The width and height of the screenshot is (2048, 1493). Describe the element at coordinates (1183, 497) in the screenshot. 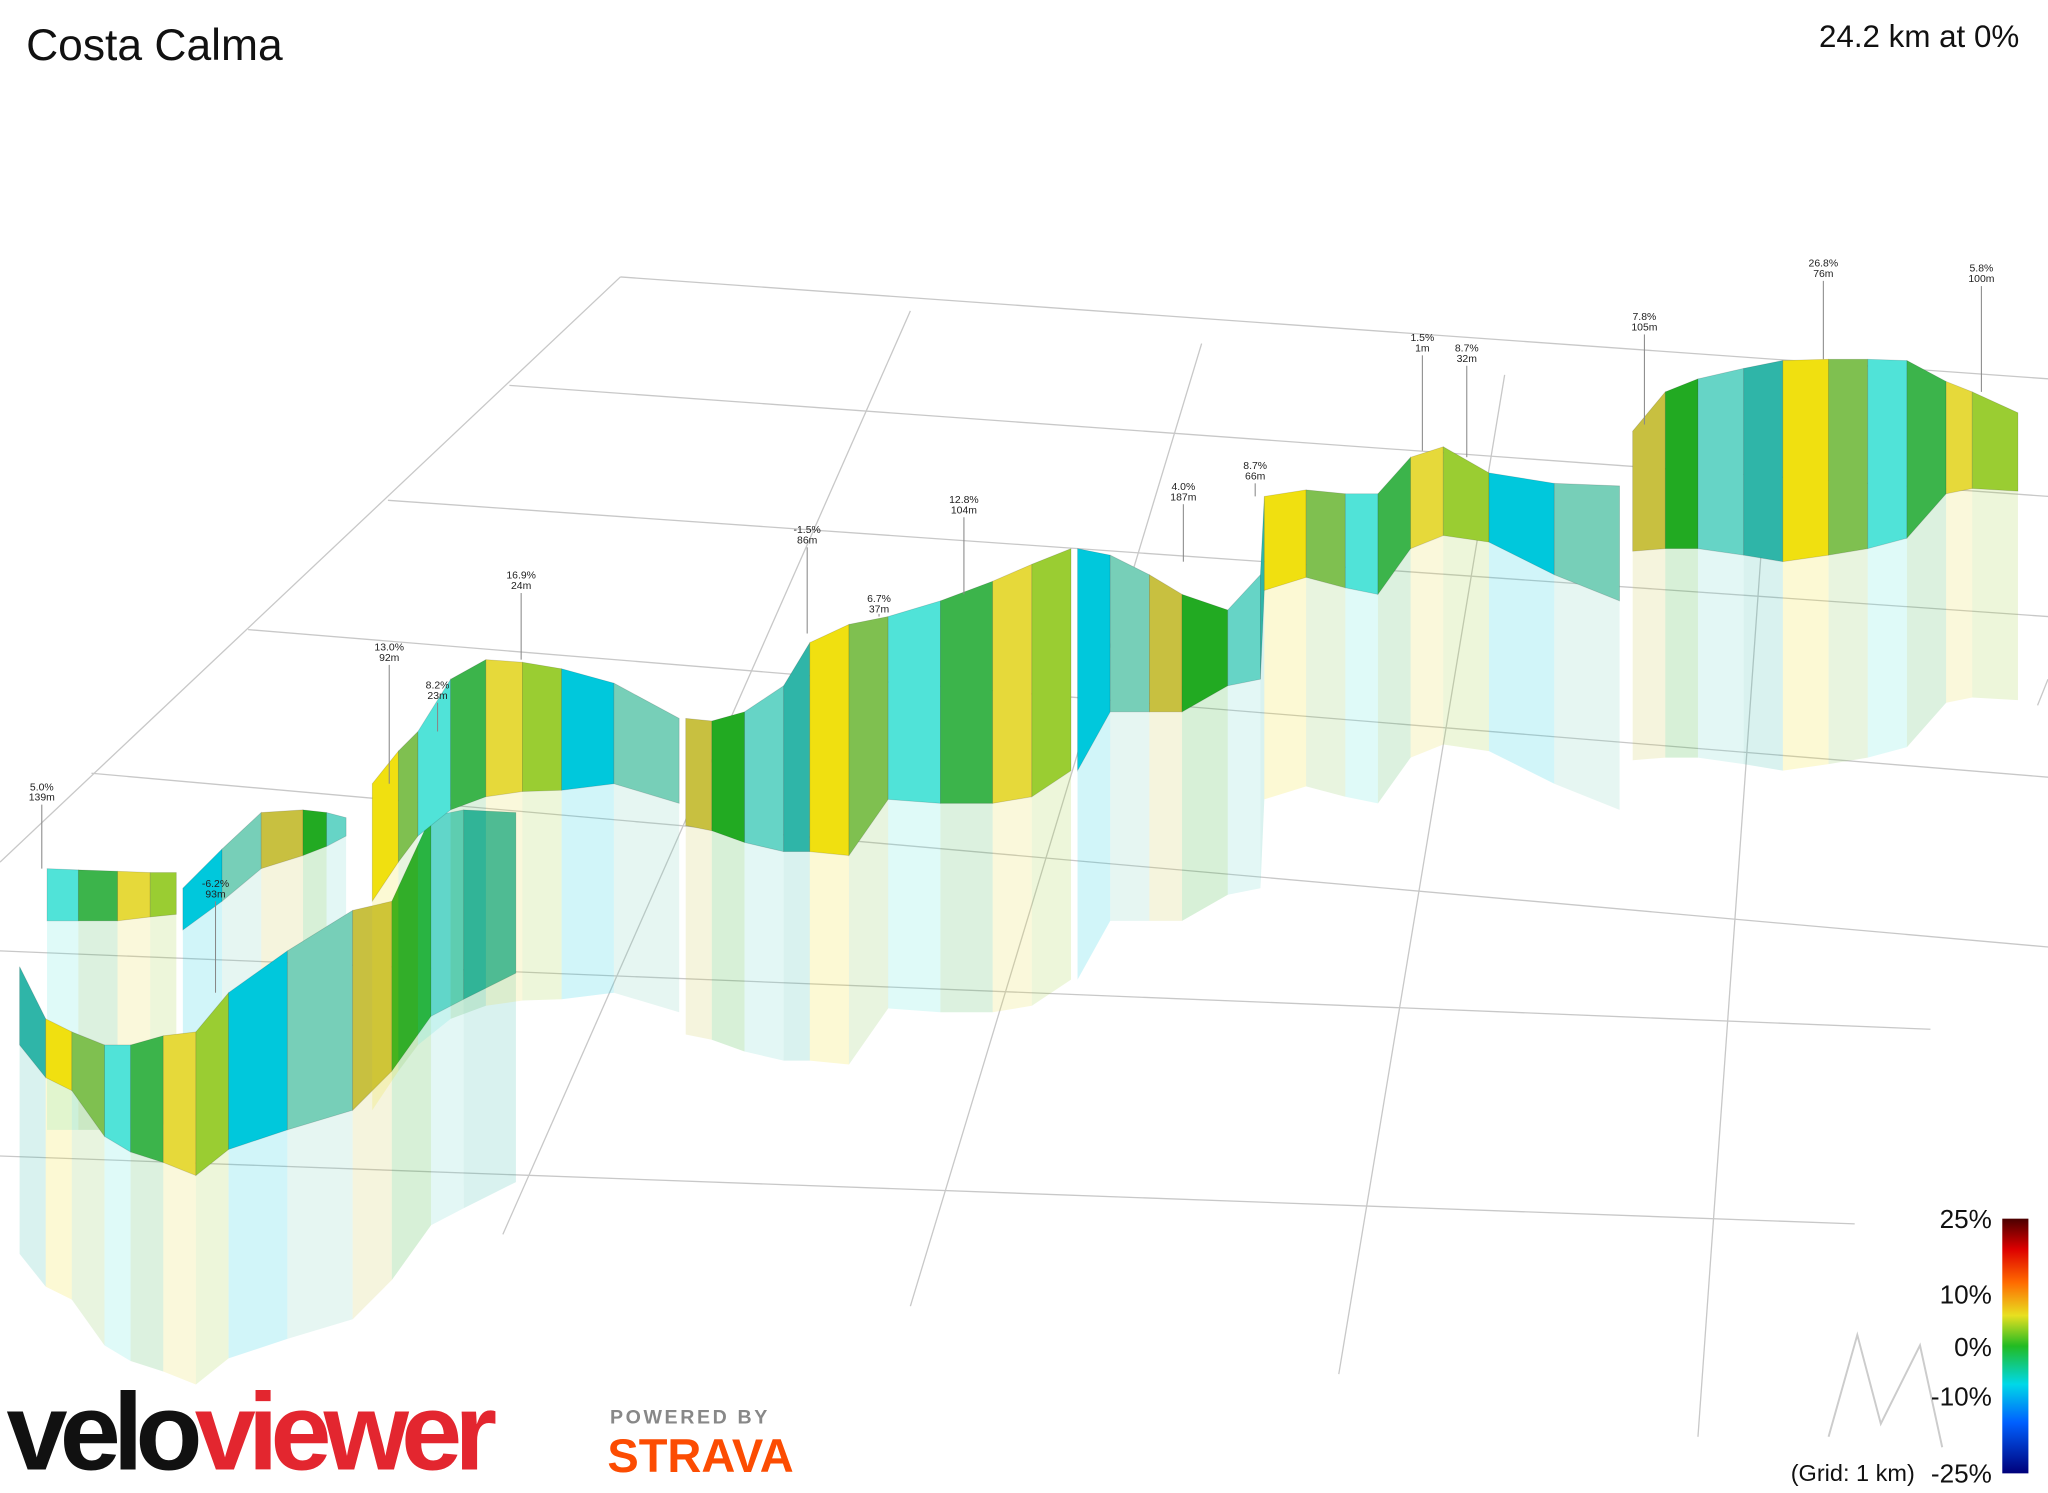

I see `elevation-label: 187m` at that location.